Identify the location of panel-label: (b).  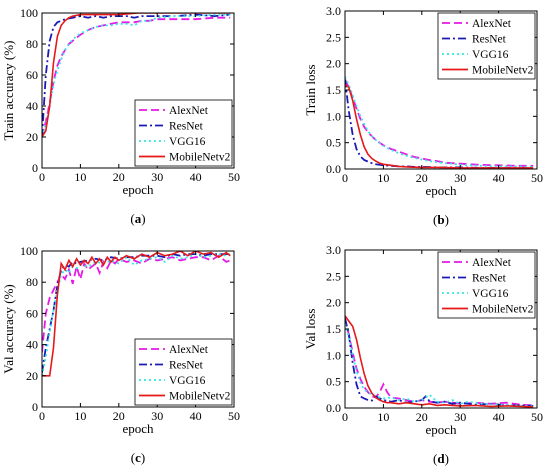
(441, 219).